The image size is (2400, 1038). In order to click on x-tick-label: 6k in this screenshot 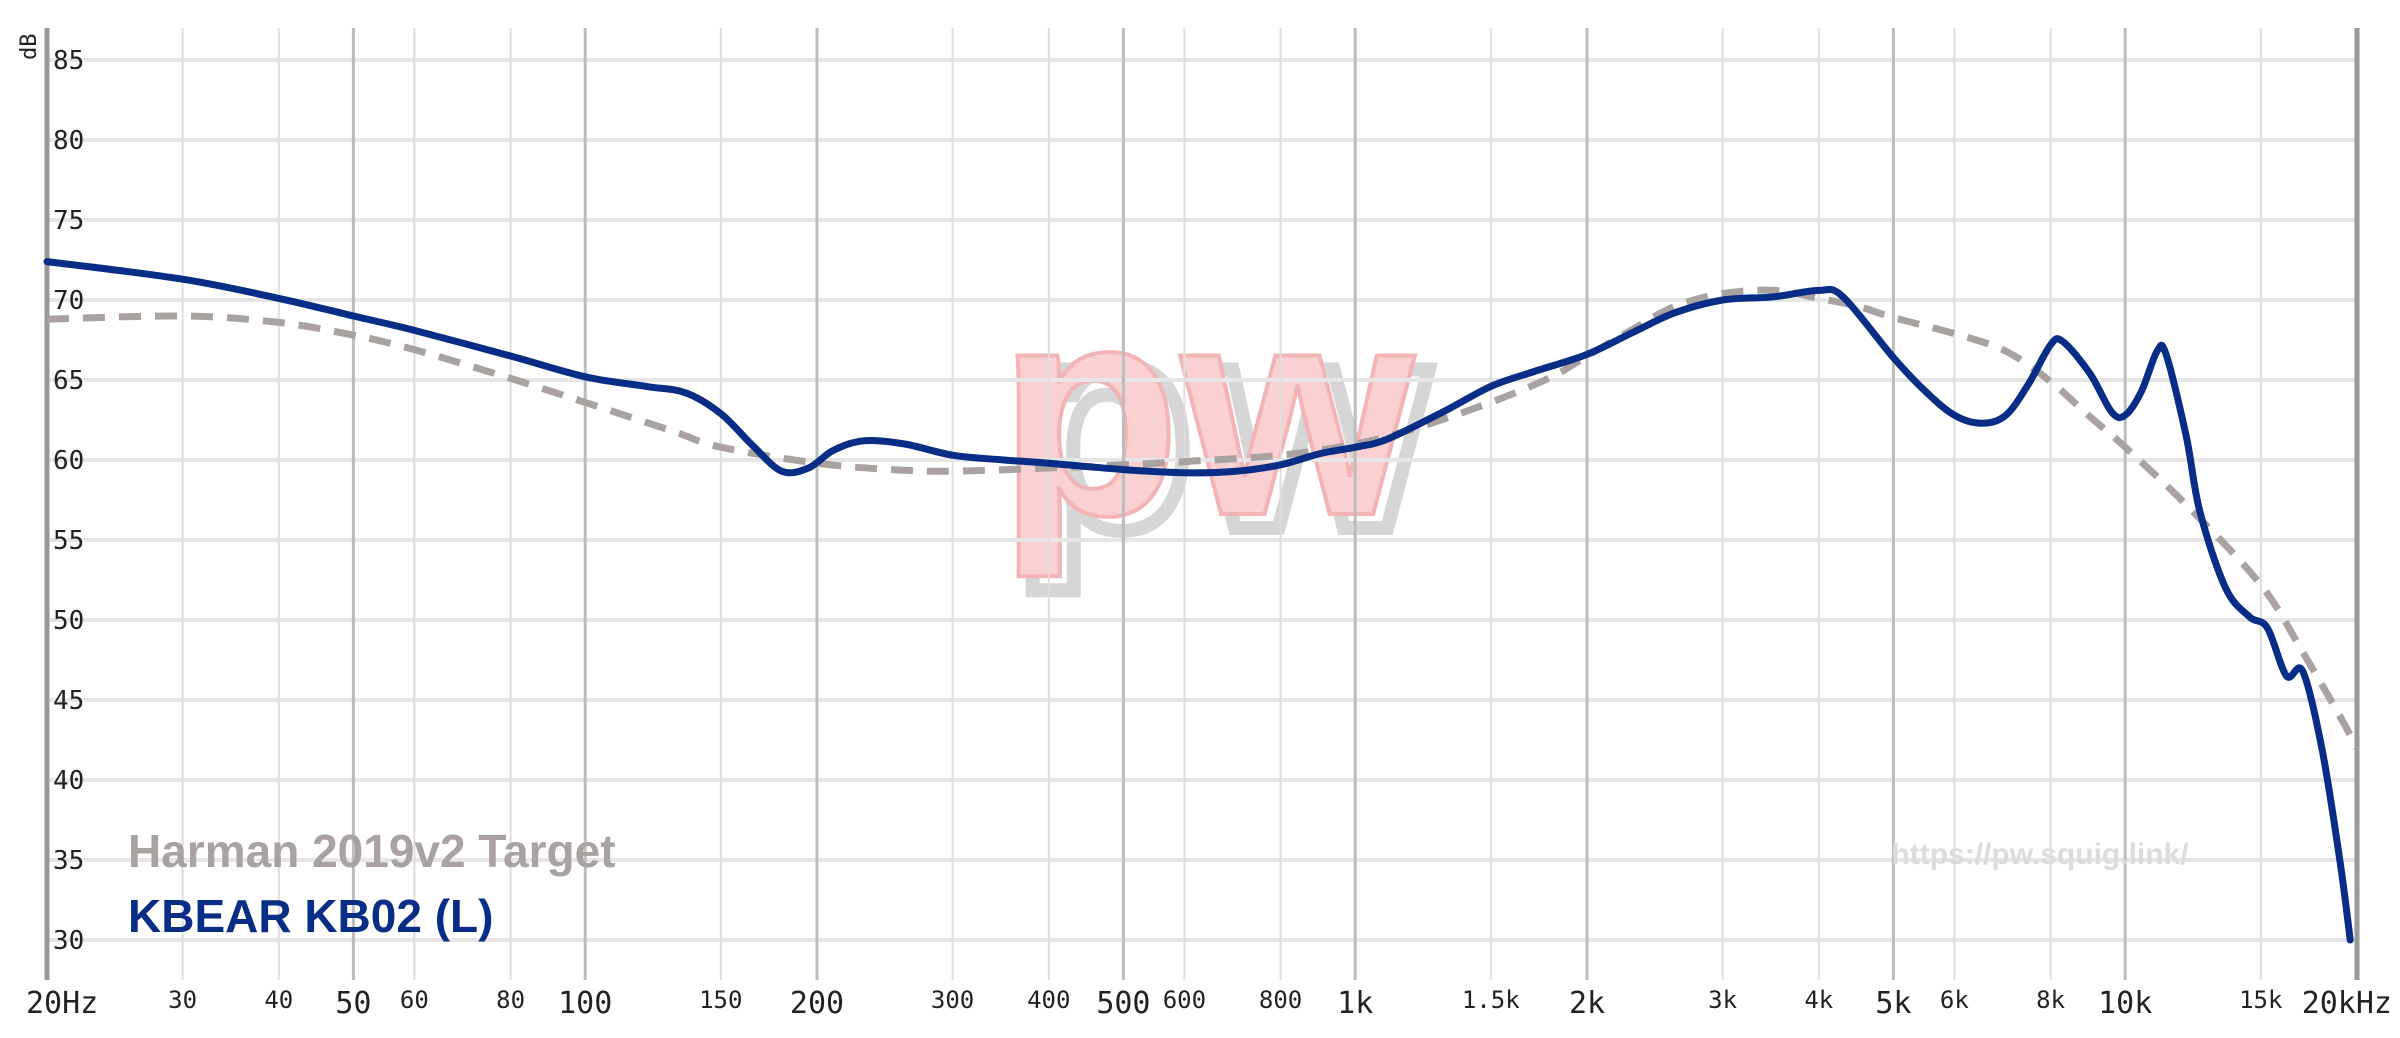, I will do `click(1954, 1000)`.